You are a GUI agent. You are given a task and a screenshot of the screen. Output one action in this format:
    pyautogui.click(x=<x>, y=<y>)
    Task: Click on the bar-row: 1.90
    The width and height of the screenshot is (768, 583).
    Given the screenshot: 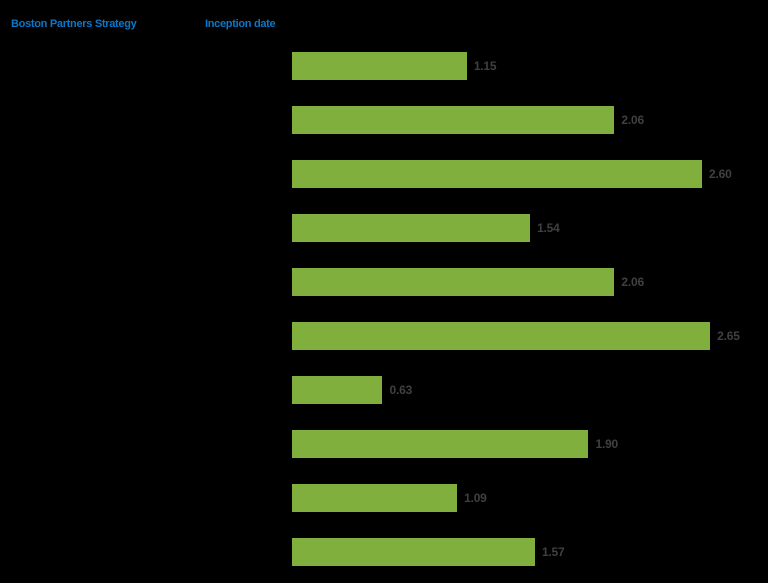 What is the action you would take?
    pyautogui.click(x=384, y=444)
    